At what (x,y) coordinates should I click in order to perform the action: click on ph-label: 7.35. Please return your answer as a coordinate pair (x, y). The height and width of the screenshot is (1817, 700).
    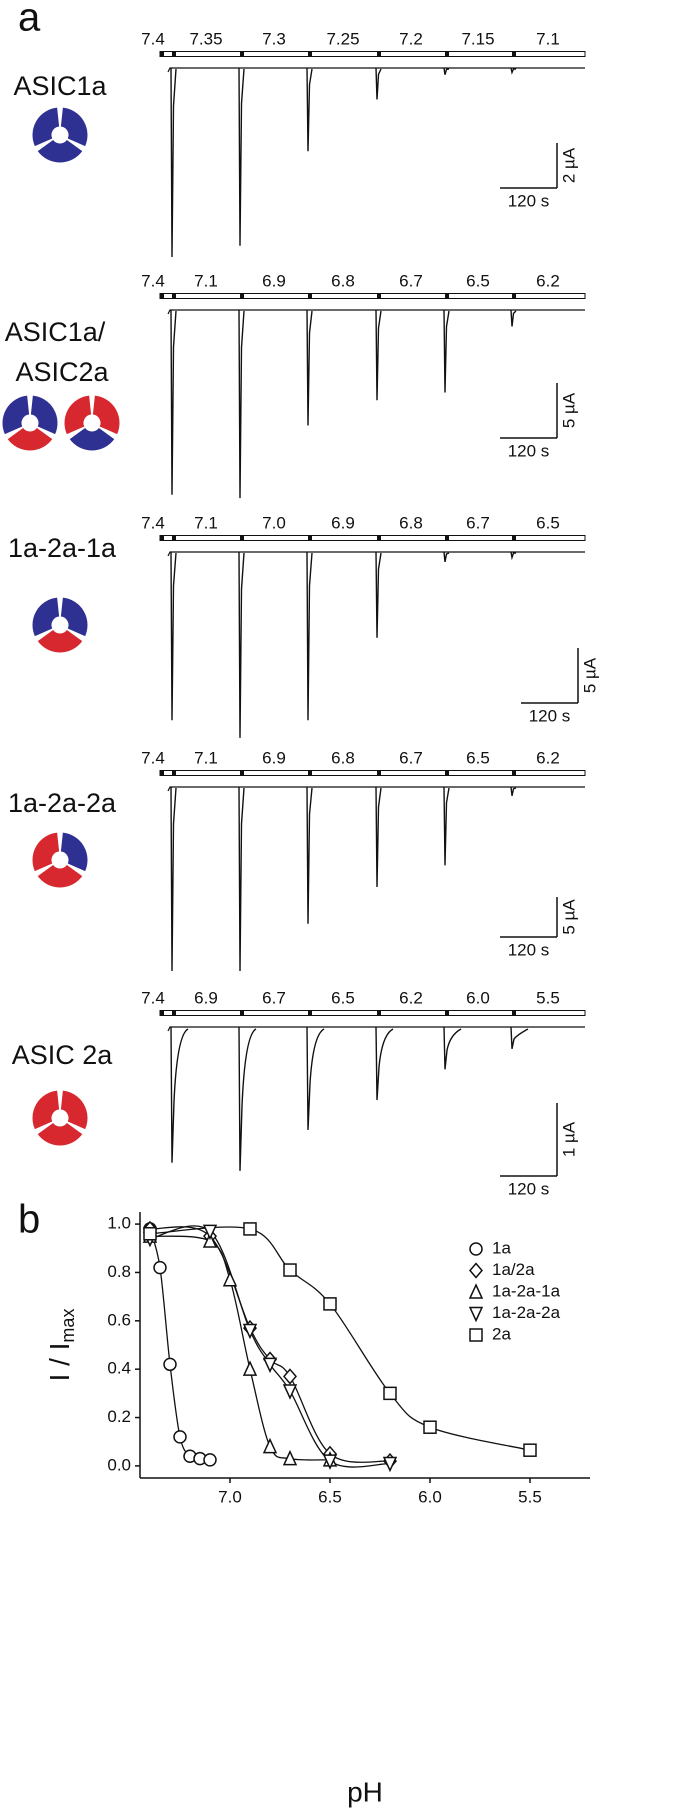
    Looking at the image, I should click on (205, 38).